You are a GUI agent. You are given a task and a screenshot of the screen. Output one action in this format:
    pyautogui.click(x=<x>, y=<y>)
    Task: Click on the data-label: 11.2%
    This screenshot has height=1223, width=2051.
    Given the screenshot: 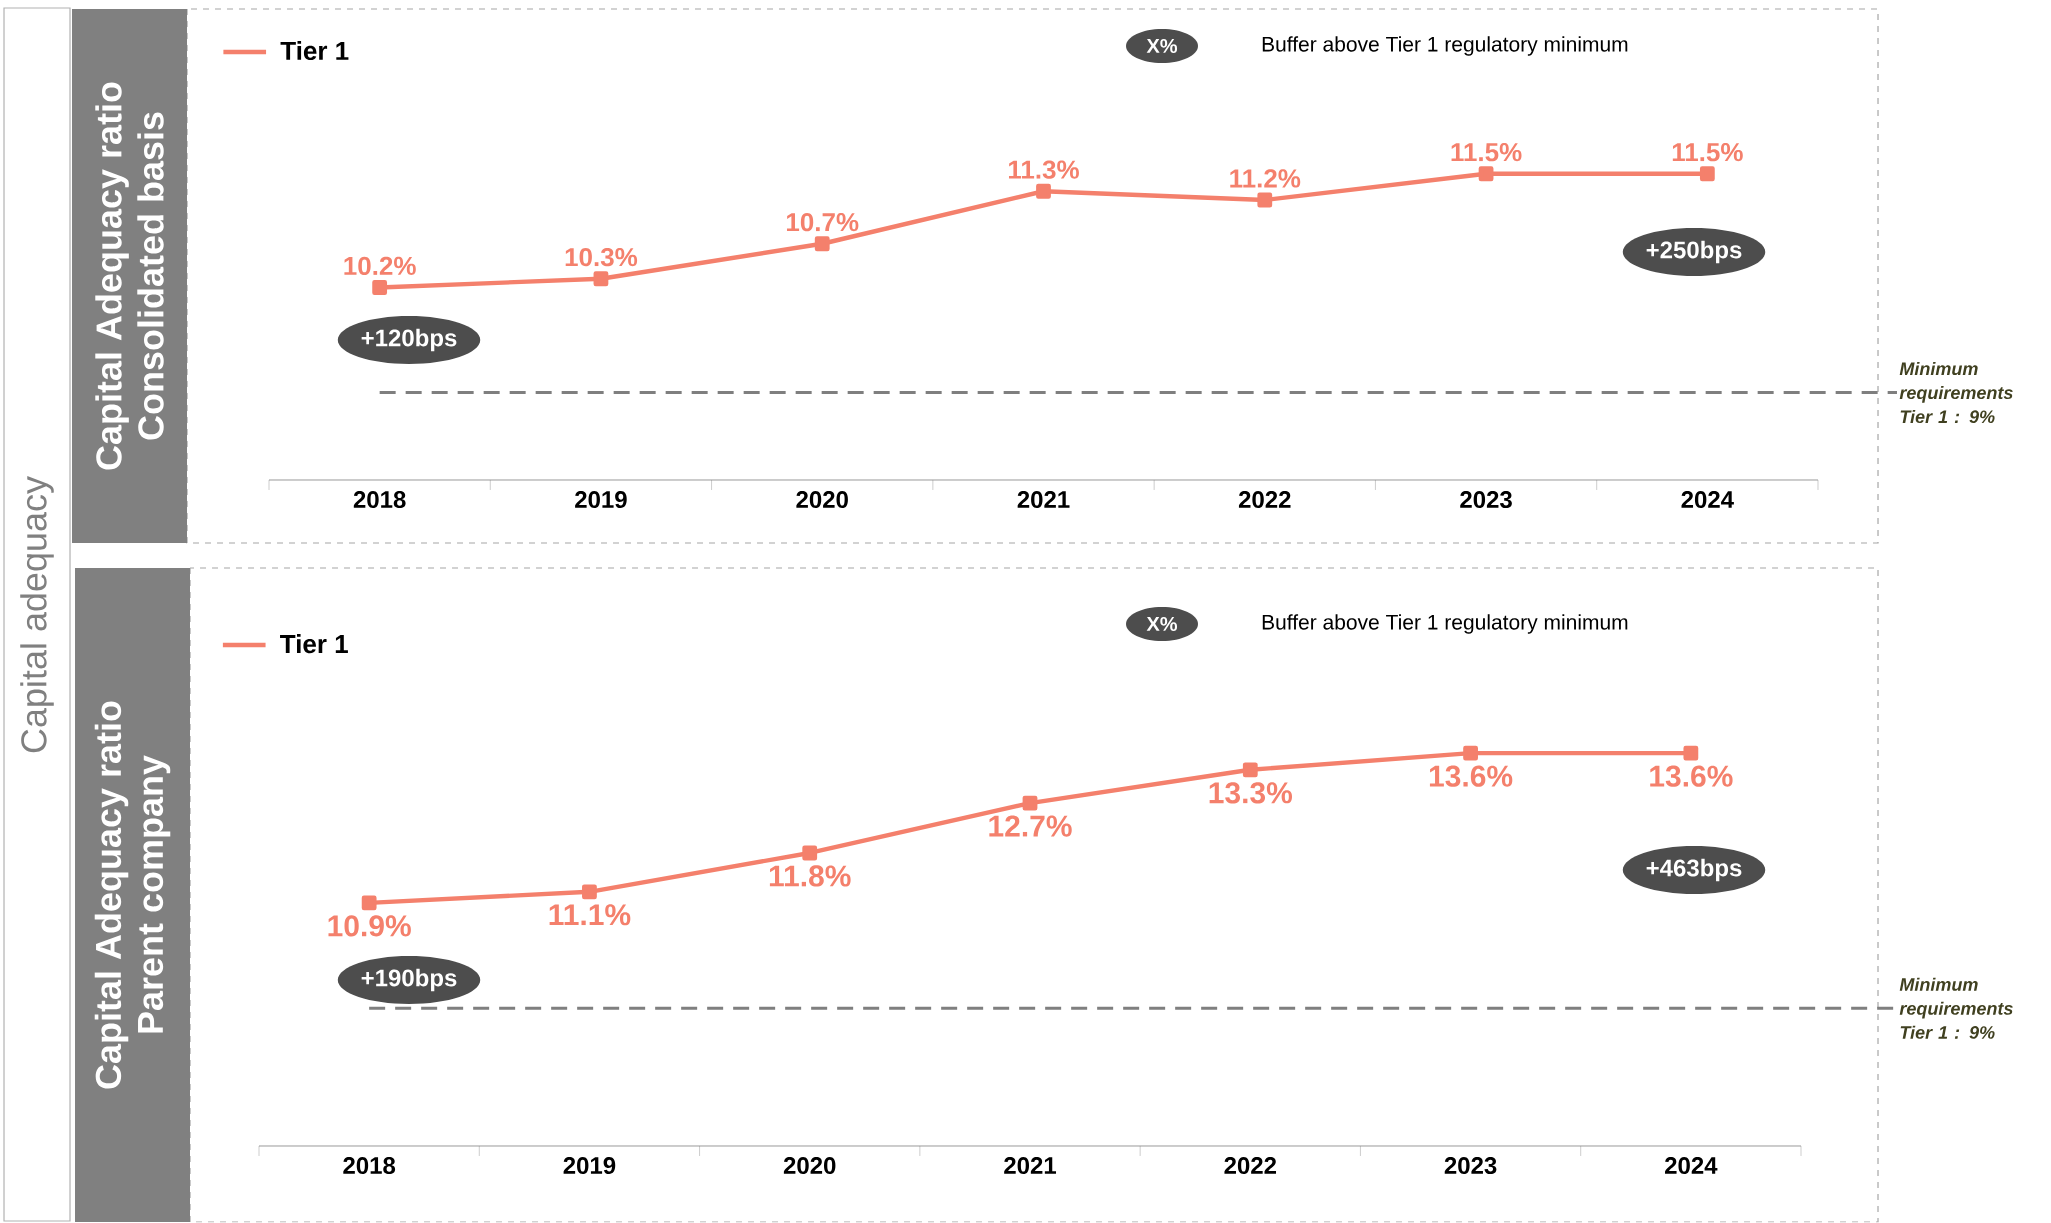 What is the action you would take?
    pyautogui.click(x=1265, y=178)
    